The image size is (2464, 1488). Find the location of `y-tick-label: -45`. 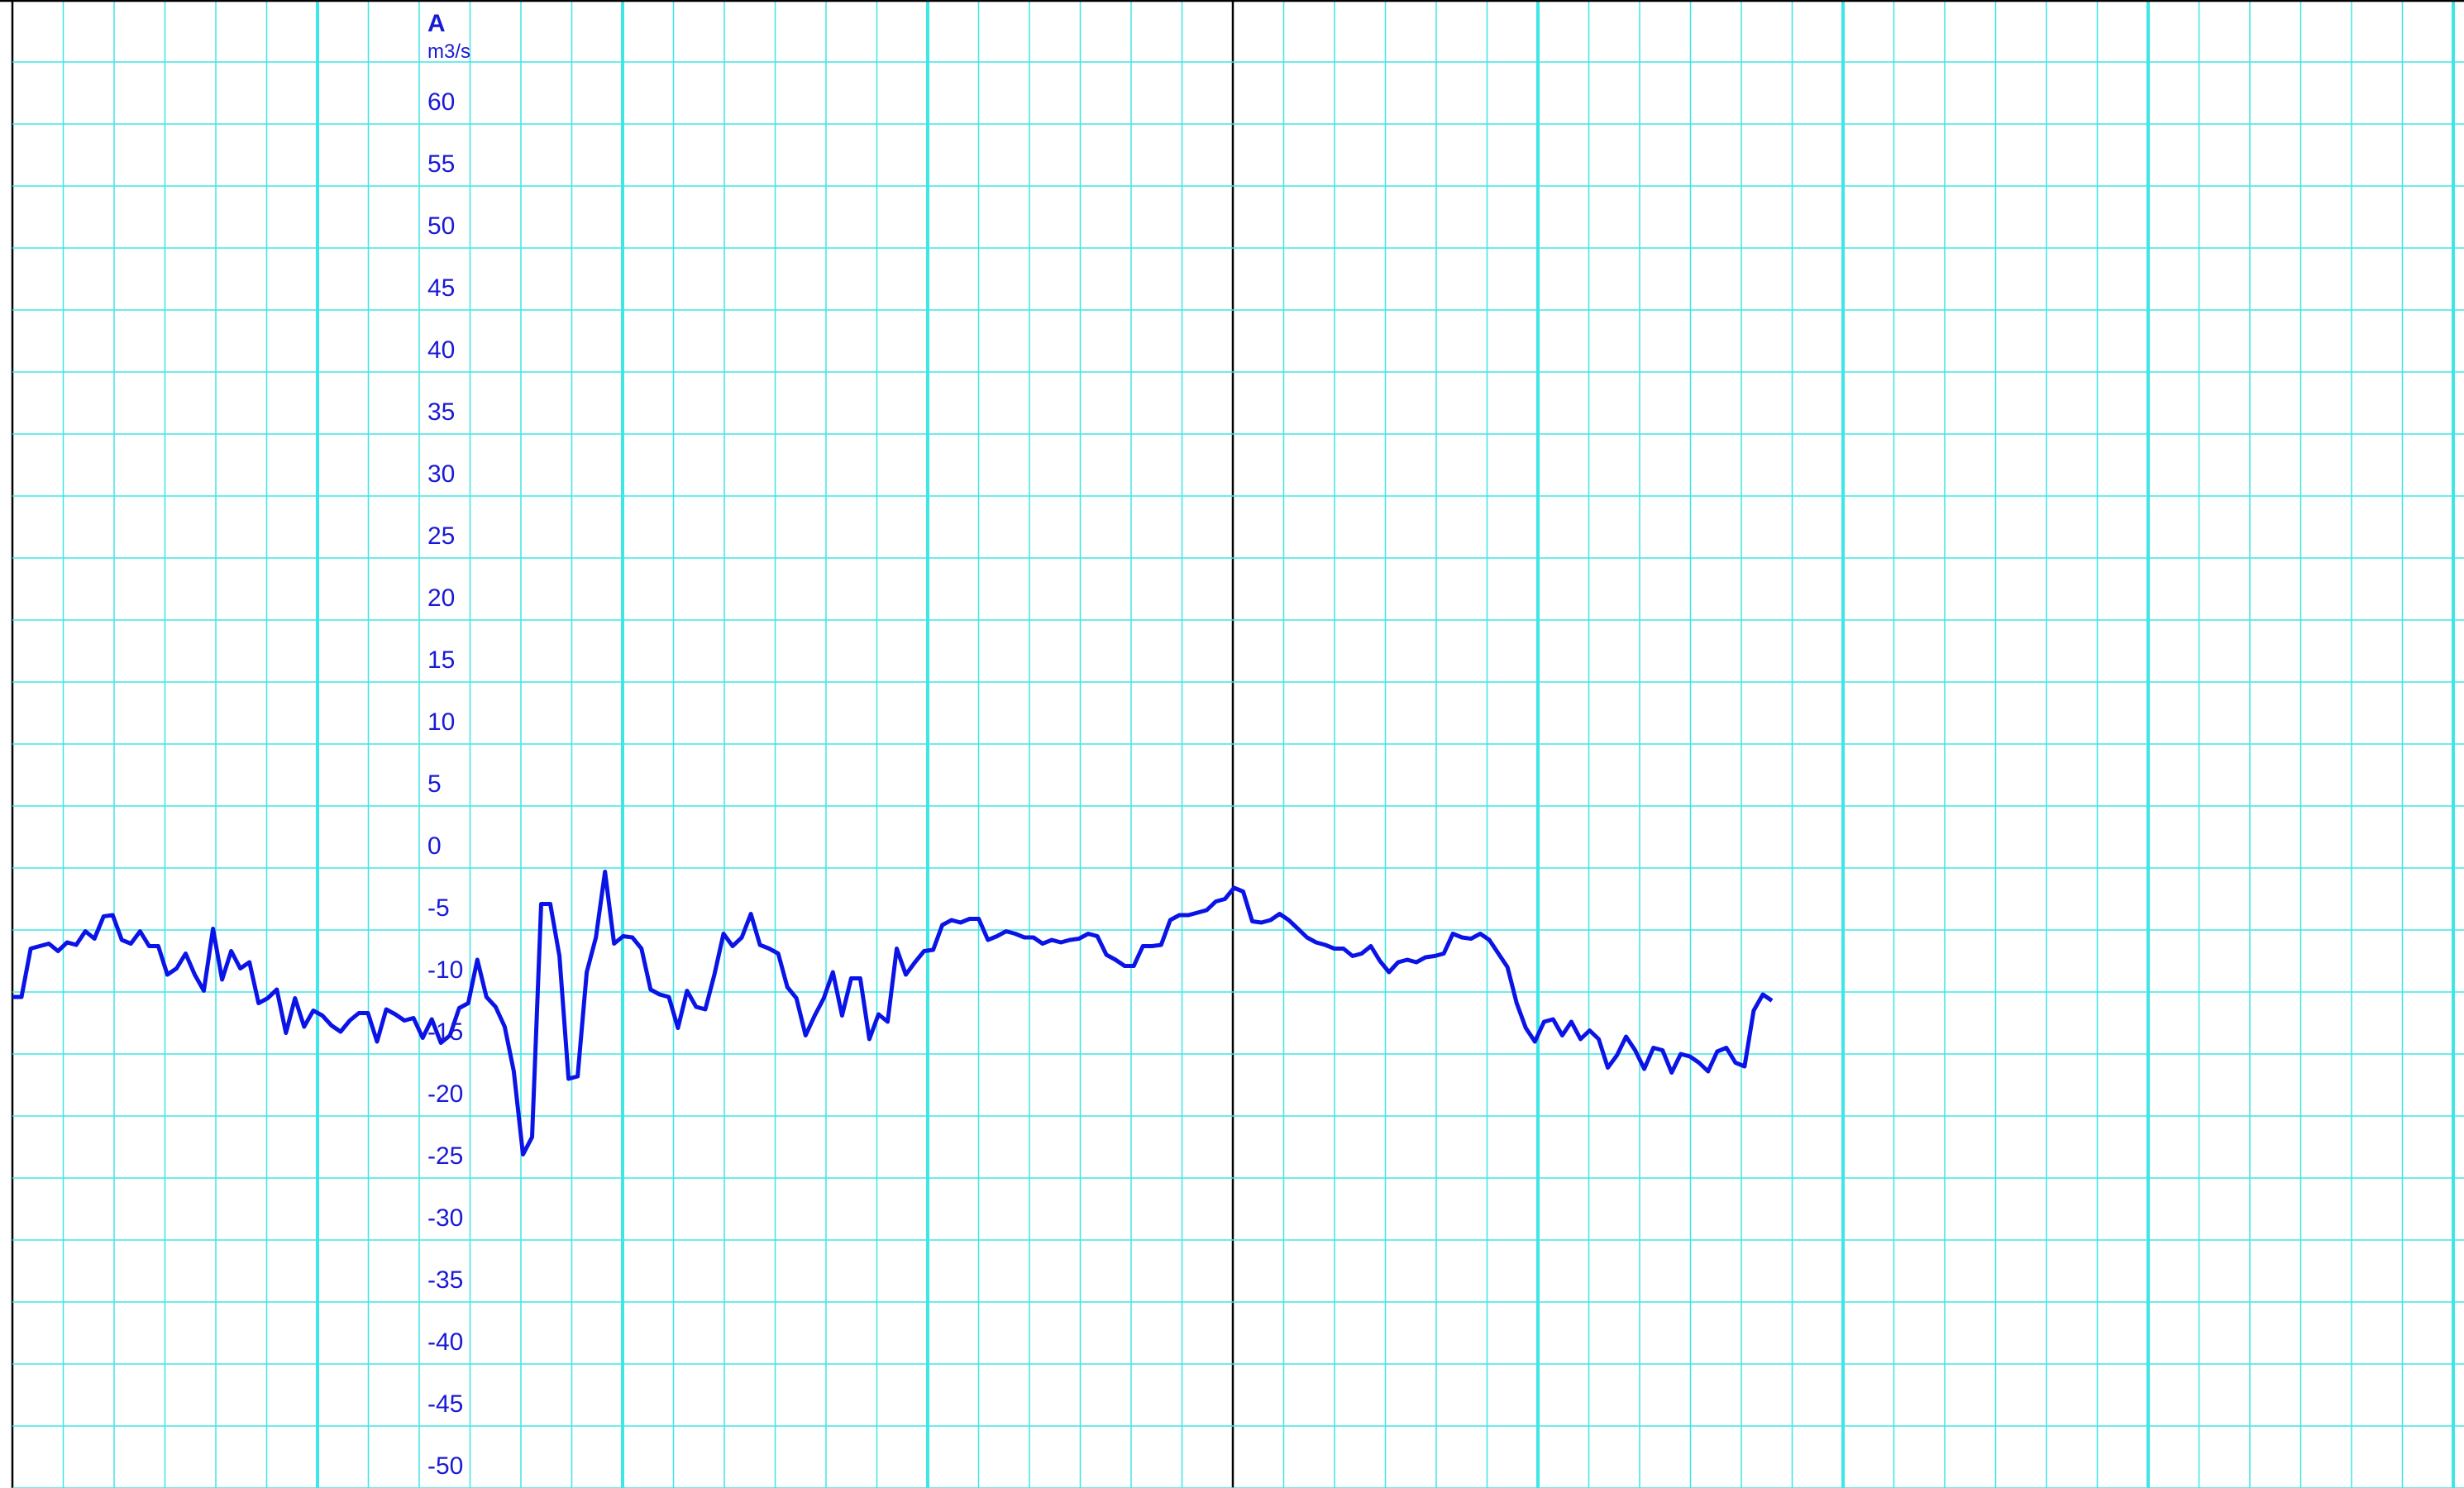

y-tick-label: -45 is located at coordinates (445, 1404).